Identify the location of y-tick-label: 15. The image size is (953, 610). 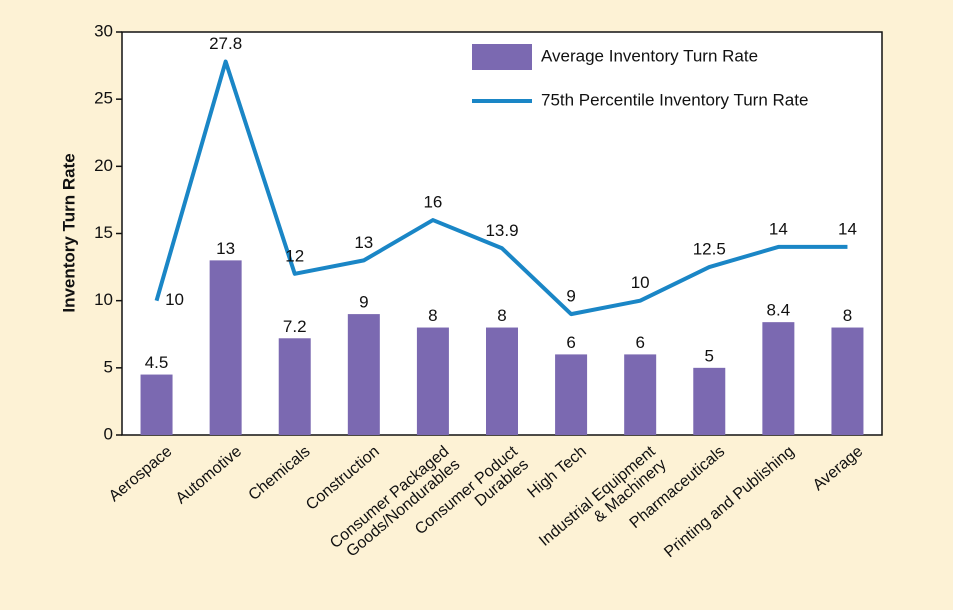
(103, 232).